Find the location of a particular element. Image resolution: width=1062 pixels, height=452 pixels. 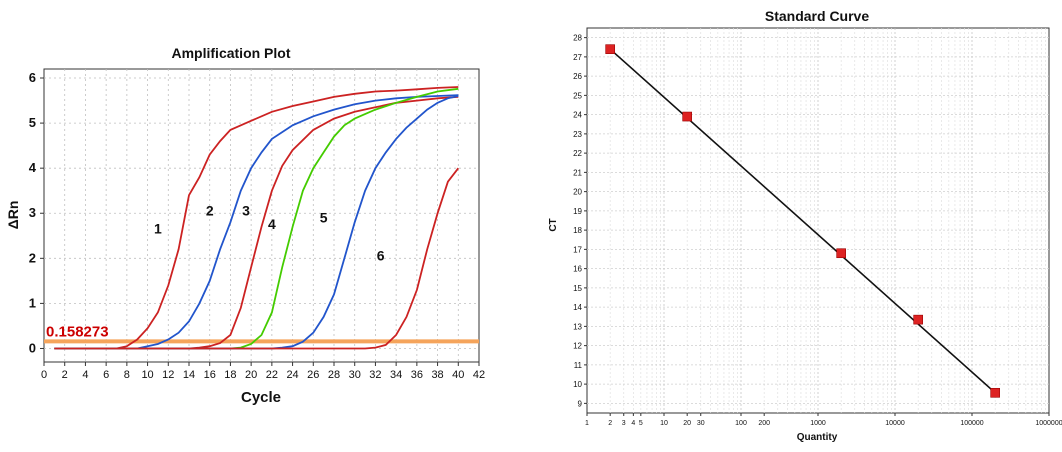

standard-curve-xlabel: Quantity is located at coordinates (817, 437).